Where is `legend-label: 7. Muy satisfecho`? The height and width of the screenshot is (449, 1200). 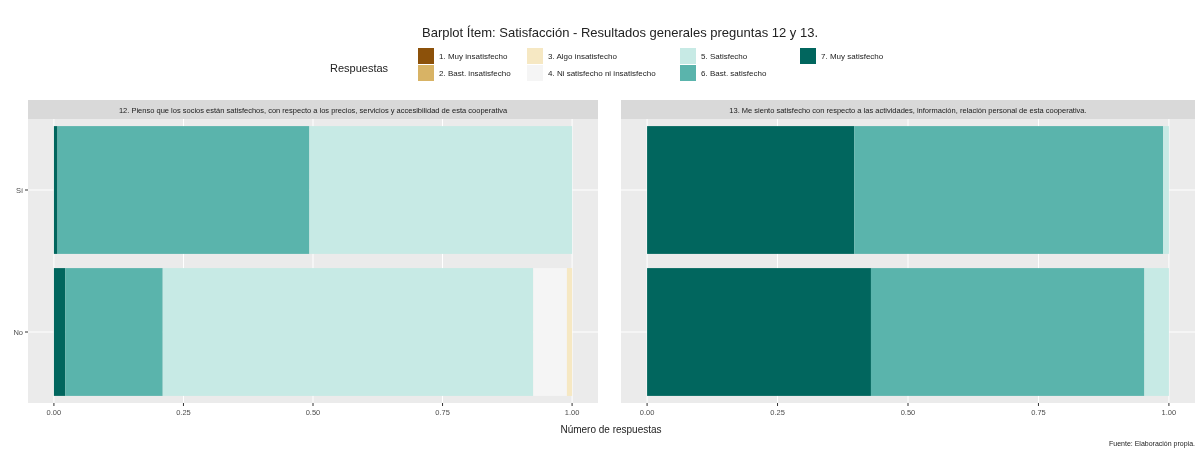 legend-label: 7. Muy satisfecho is located at coordinates (852, 56).